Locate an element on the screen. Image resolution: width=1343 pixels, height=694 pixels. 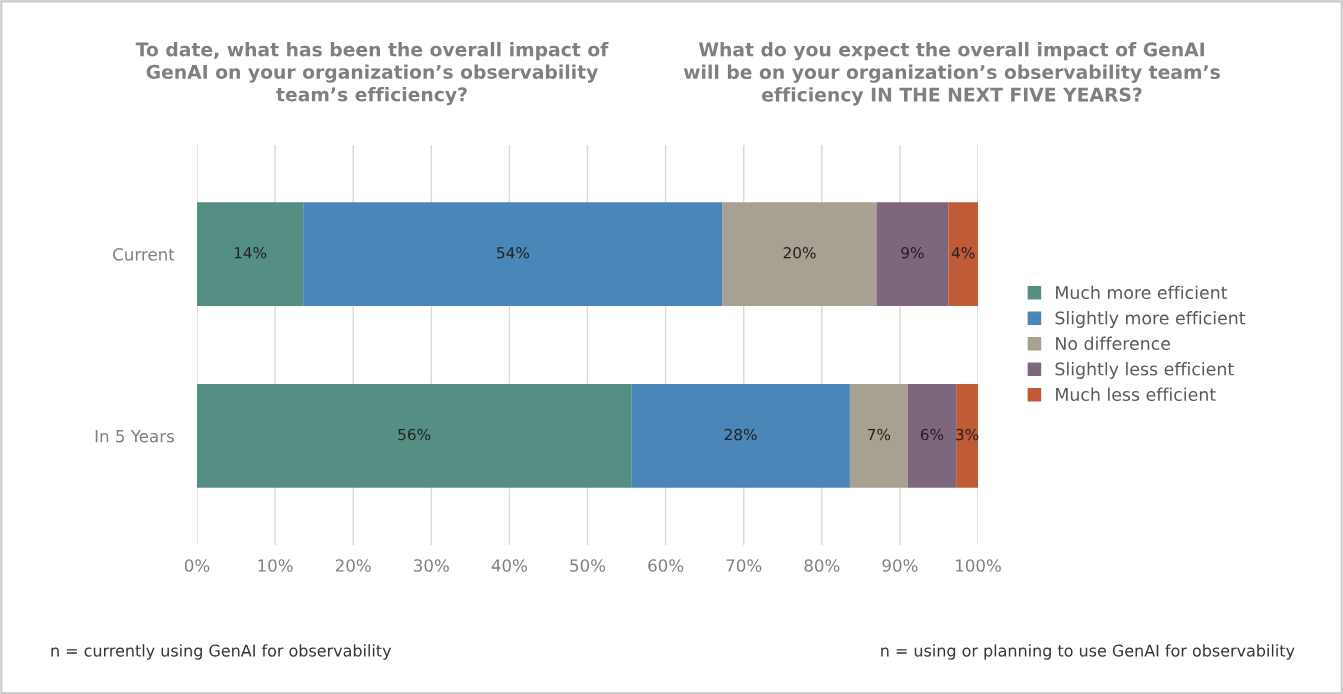
data-label: 9% is located at coordinates (912, 252).